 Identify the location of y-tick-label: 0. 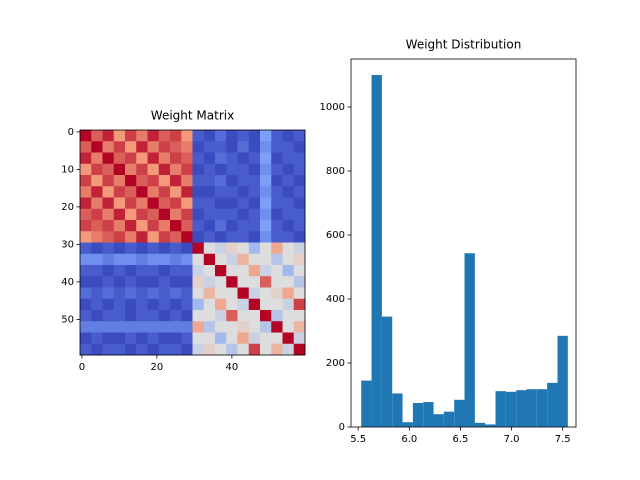
(342, 427).